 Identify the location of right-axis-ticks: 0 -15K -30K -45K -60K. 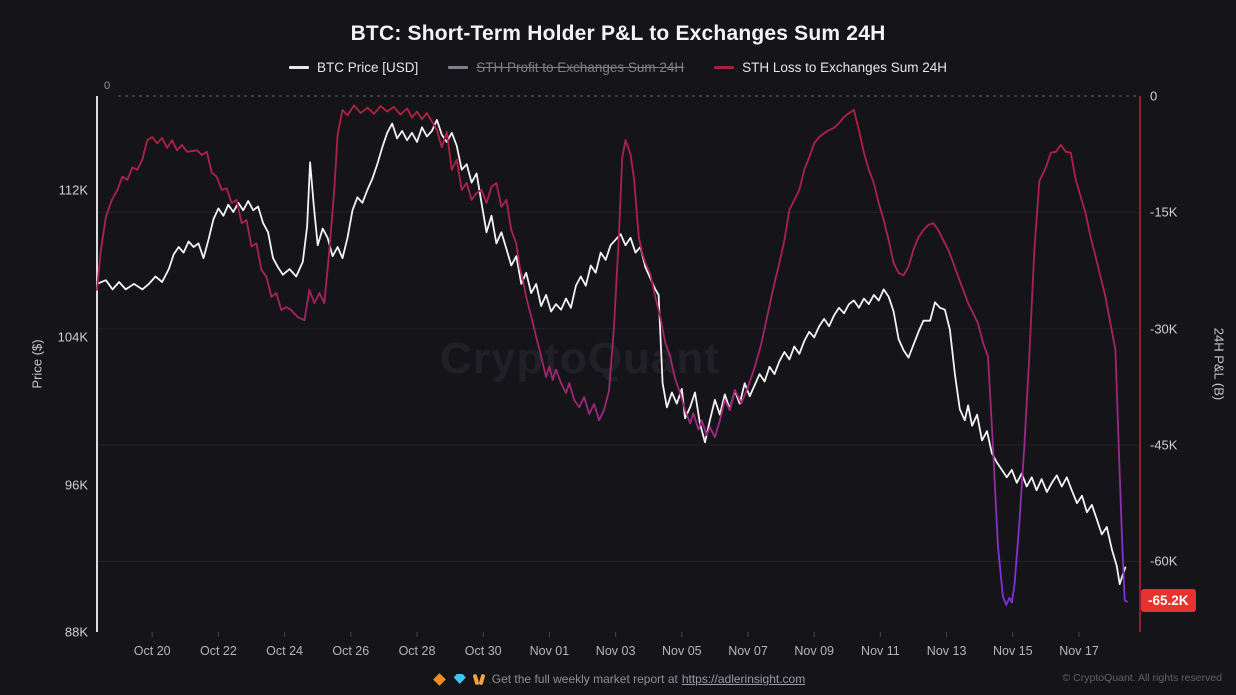
(1185, 347).